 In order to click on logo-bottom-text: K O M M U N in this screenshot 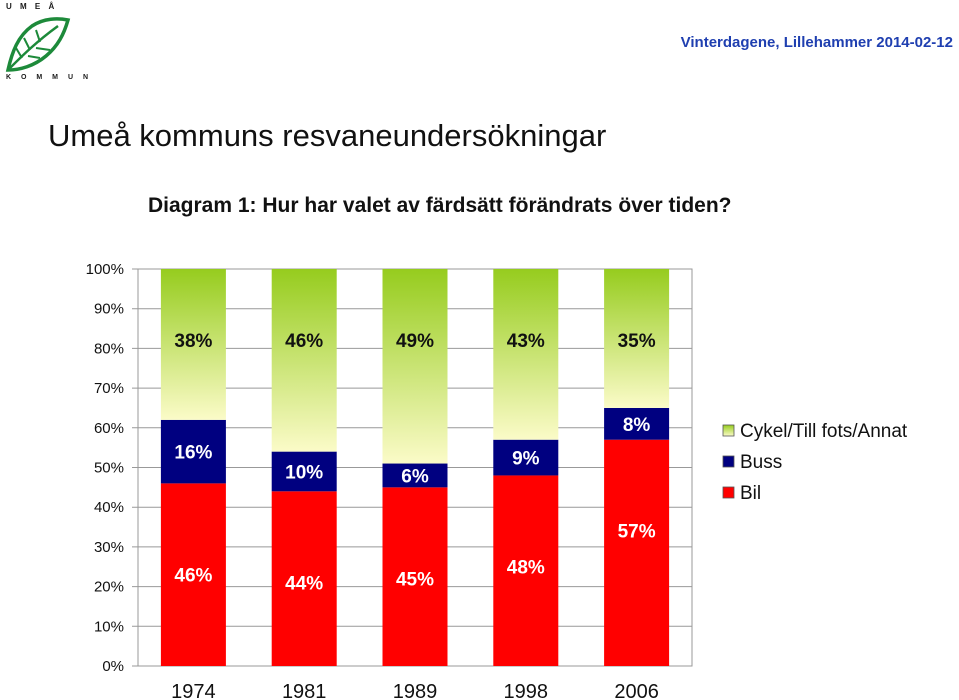, I will do `click(49, 77)`.